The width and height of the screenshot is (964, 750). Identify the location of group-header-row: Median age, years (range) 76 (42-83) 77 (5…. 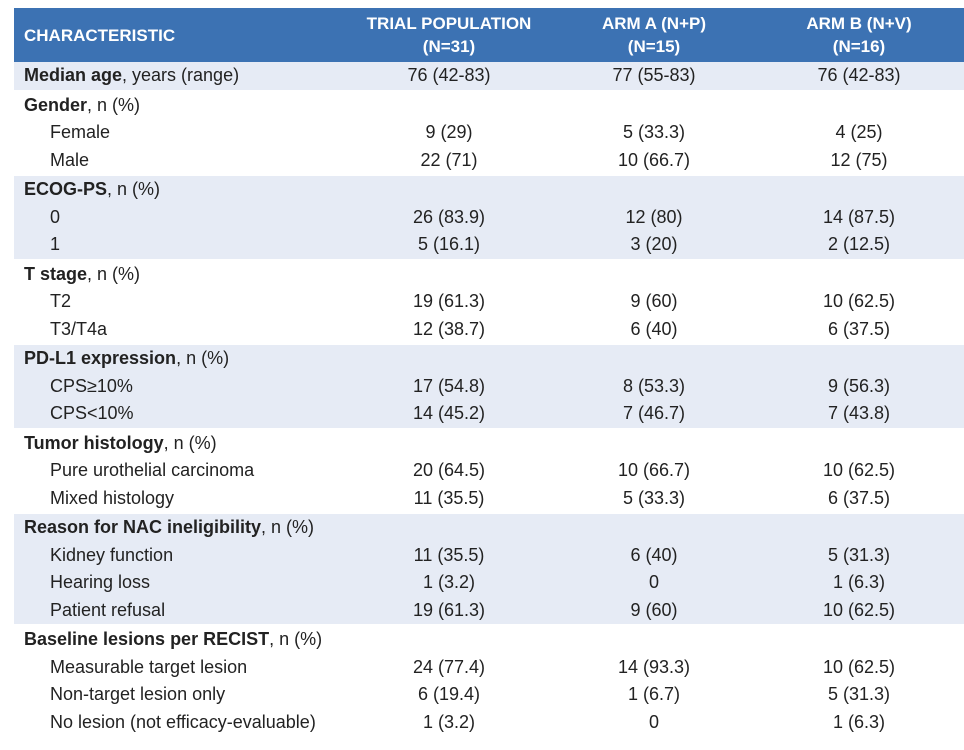
(489, 76).